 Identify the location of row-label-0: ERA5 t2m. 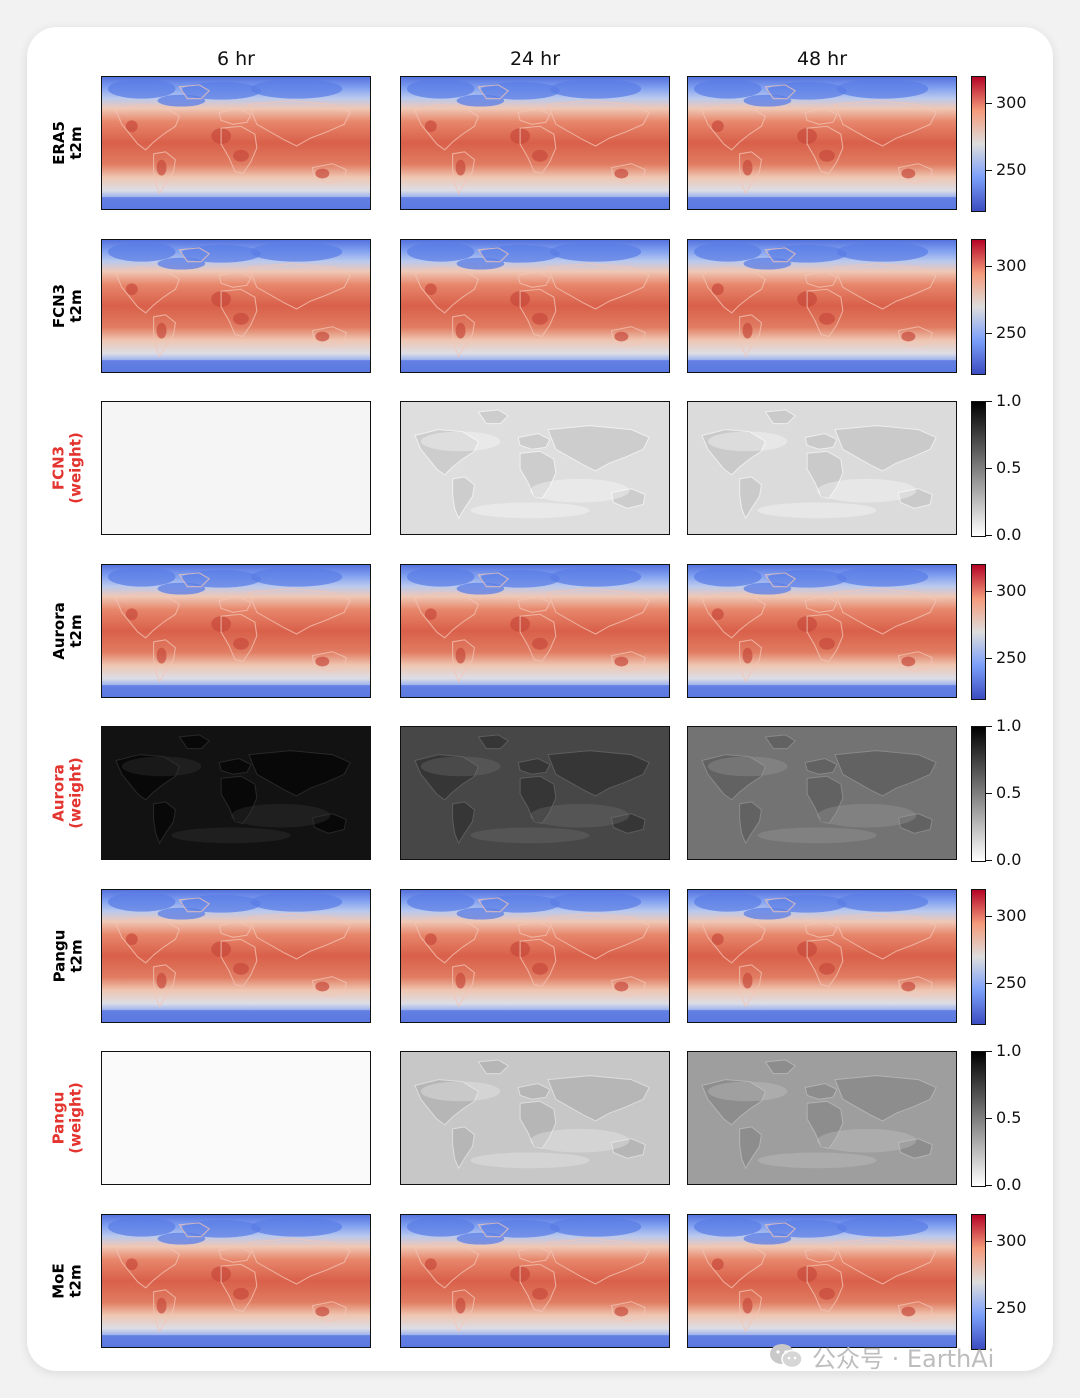
(68, 143).